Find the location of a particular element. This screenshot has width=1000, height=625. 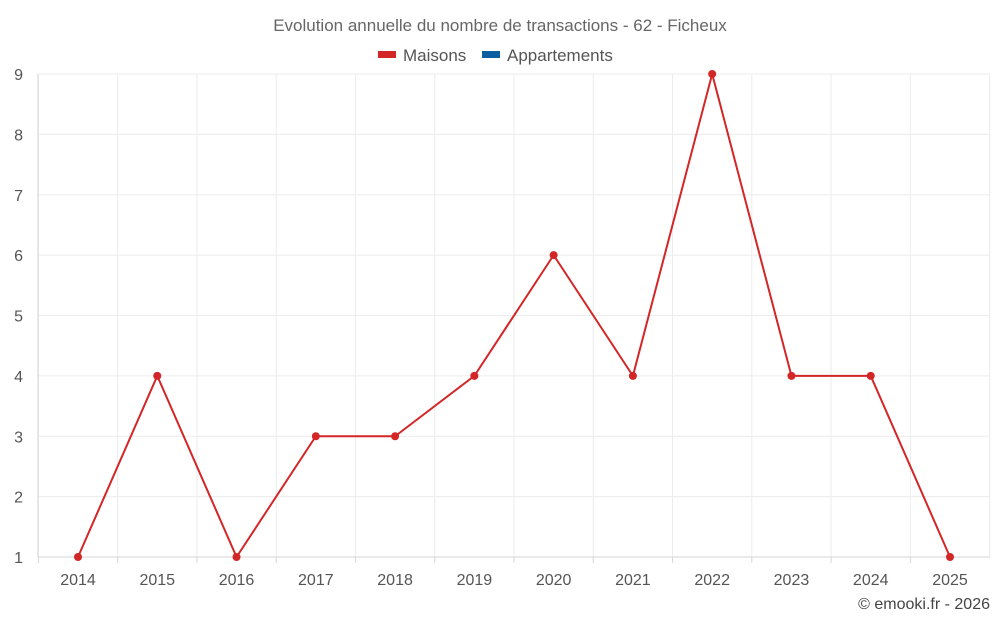

data-point-maisons-2021 is located at coordinates (632, 375).